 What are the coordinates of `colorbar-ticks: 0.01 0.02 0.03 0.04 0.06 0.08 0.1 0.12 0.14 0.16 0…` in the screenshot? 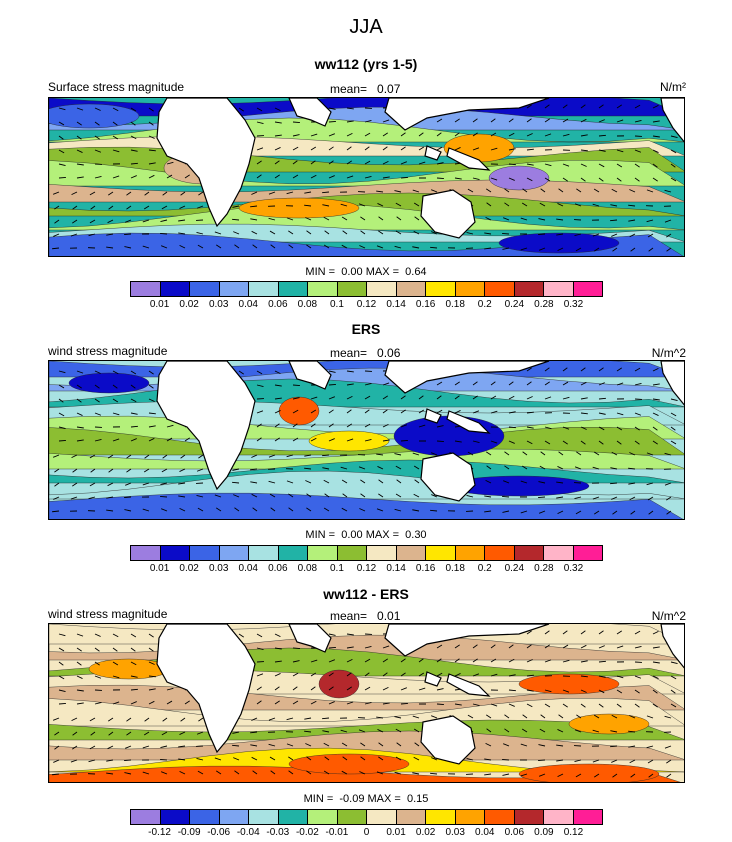 It's located at (366, 306).